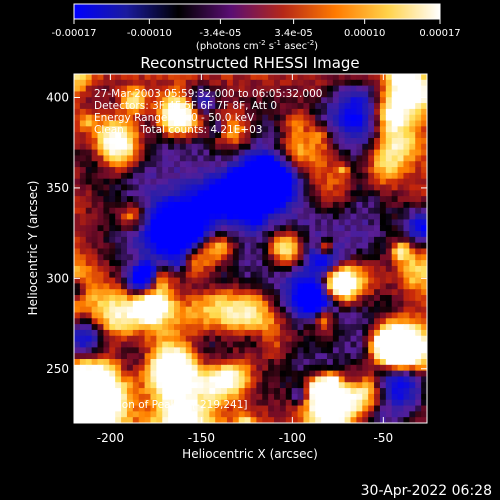 Image resolution: width=500 pixels, height=500 pixels. Describe the element at coordinates (185, 106) in the screenshot. I see `info-line-detectors: Detectors: 3F 4F 5F 6F 7F 8F, Att 0` at that location.